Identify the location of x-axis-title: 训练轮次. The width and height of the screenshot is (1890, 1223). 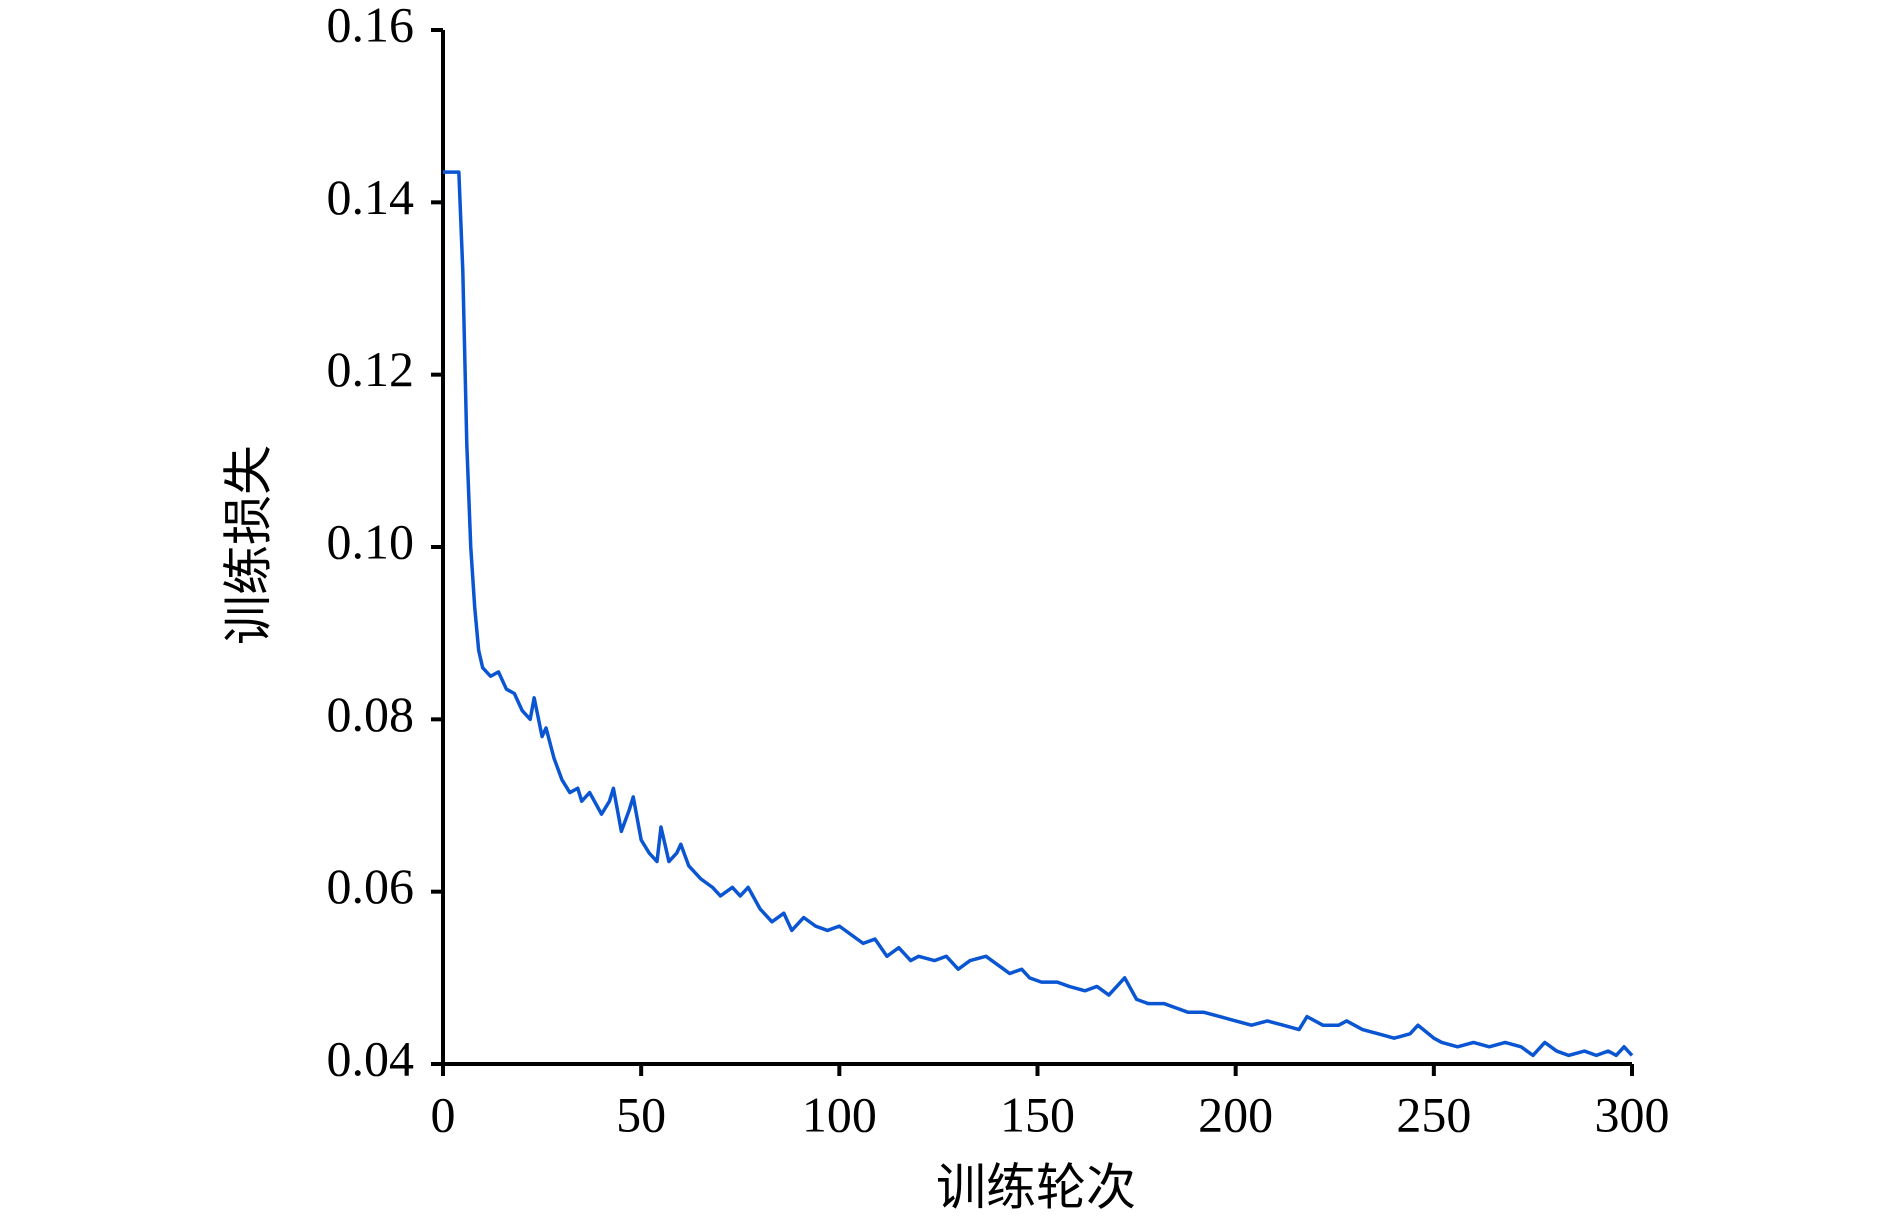
(1036, 1187).